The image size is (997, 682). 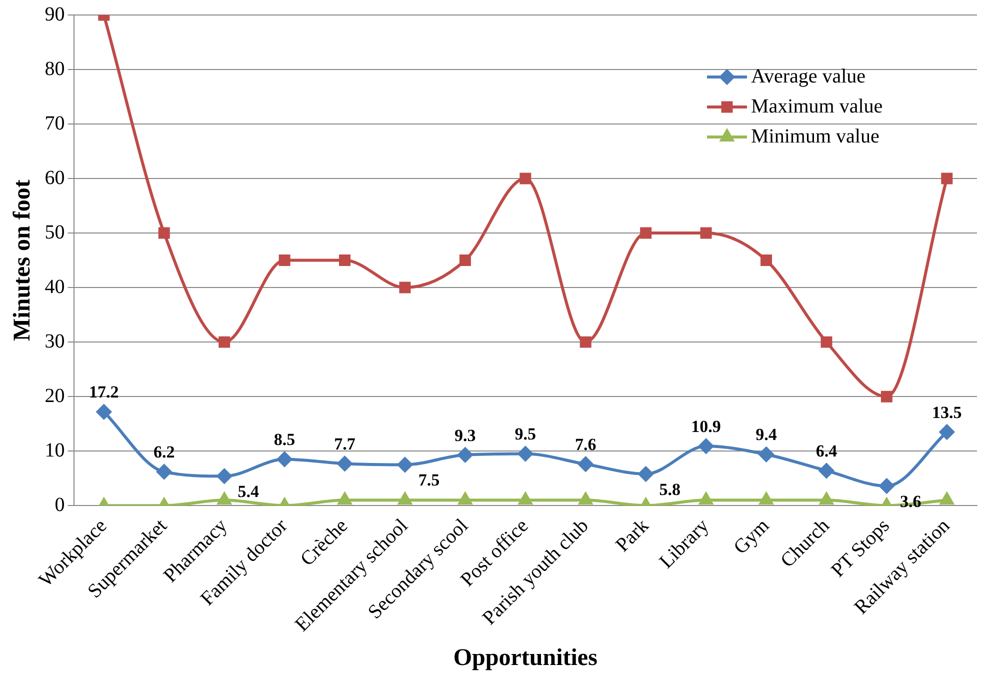 I want to click on legend-label: Minimum value, so click(x=815, y=136).